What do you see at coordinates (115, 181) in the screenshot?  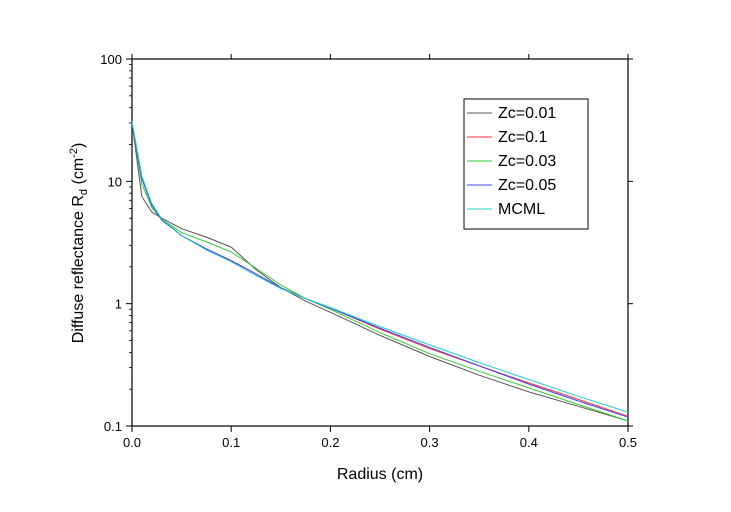 I see `y-tick-label: 10` at bounding box center [115, 181].